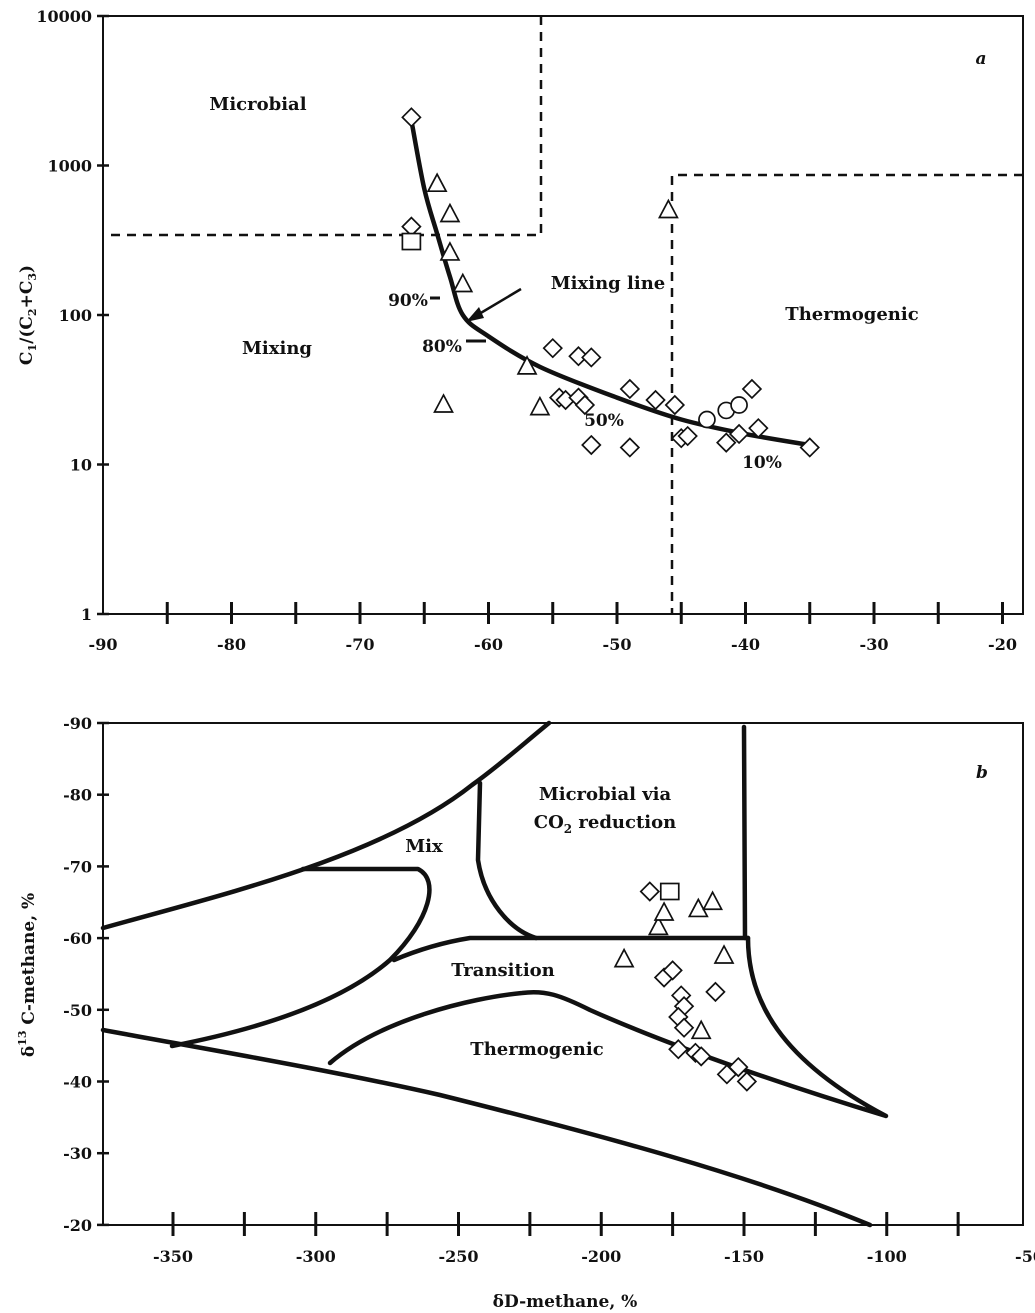 The image size is (1035, 1313). Describe the element at coordinates (326, 825) in the screenshot. I see `field-boundary-upper` at that location.